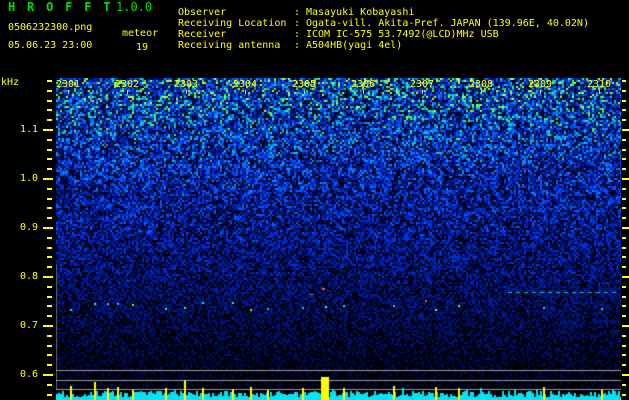 The width and height of the screenshot is (629, 400). I want to click on time-label: 2308, so click(481, 84).